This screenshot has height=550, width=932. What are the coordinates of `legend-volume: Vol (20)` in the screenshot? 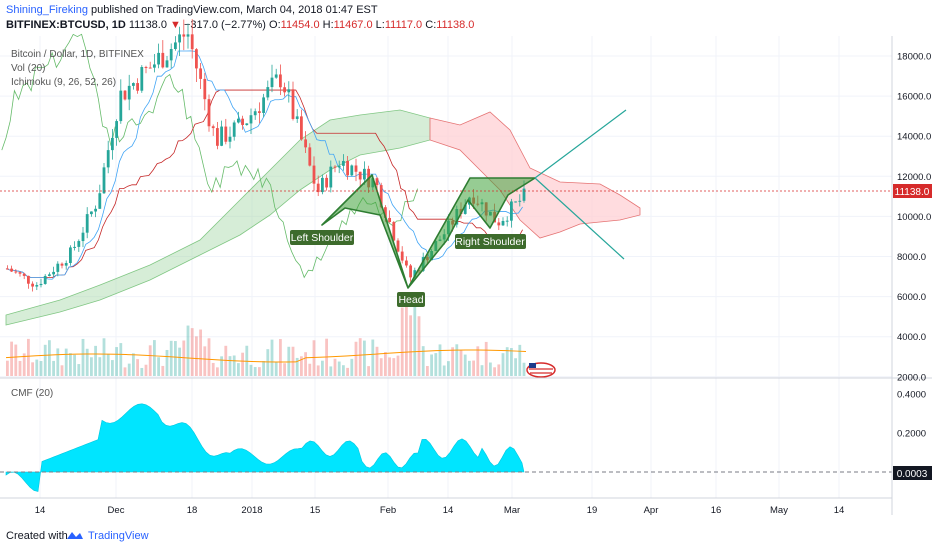 It's located at (28, 68).